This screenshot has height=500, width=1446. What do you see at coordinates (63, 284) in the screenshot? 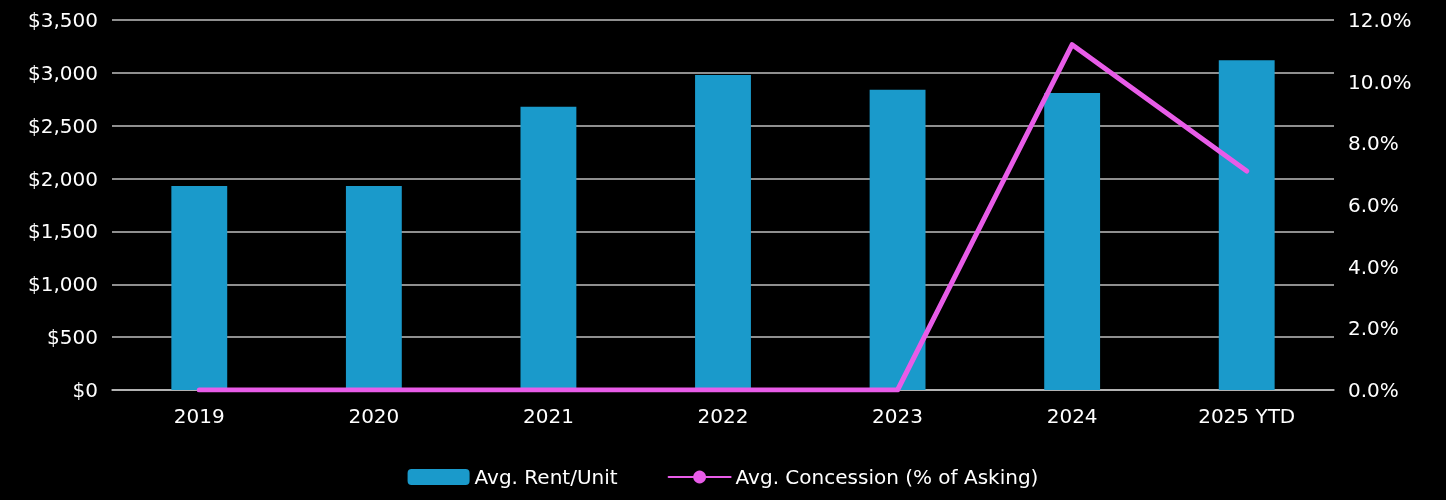
I see `y-tick-label: $1,000` at bounding box center [63, 284].